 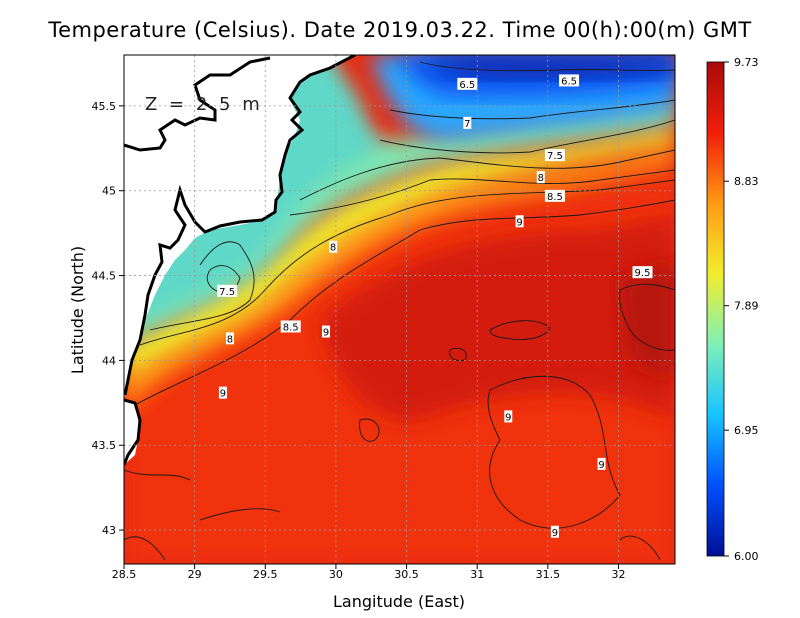 I want to click on y-tick-label: 45, so click(x=109, y=191).